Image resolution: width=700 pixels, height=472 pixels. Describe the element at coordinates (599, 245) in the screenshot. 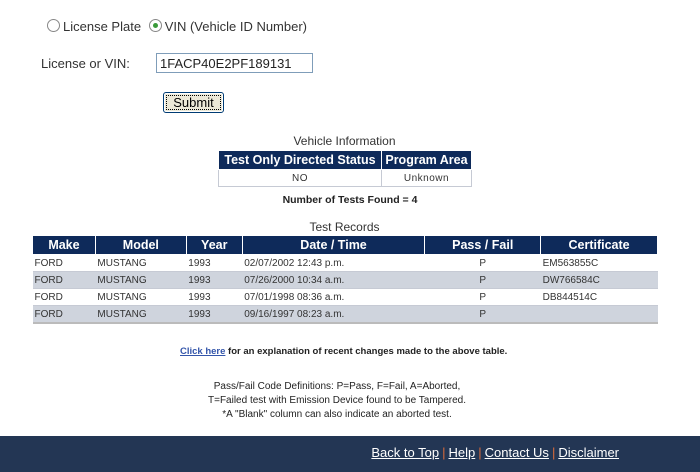

I see `col-header: Certificate` at that location.